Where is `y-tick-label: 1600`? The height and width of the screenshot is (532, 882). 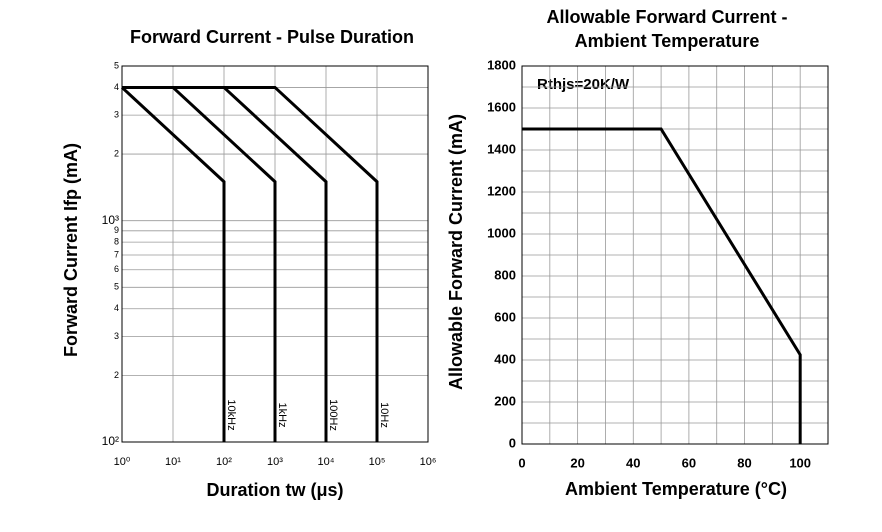 y-tick-label: 1600 is located at coordinates (501, 106).